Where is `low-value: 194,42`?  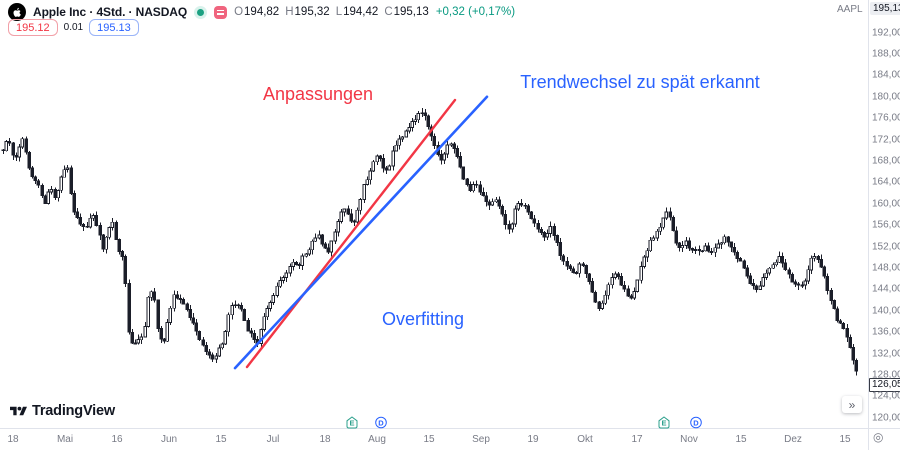
low-value: 194,42 is located at coordinates (361, 12).